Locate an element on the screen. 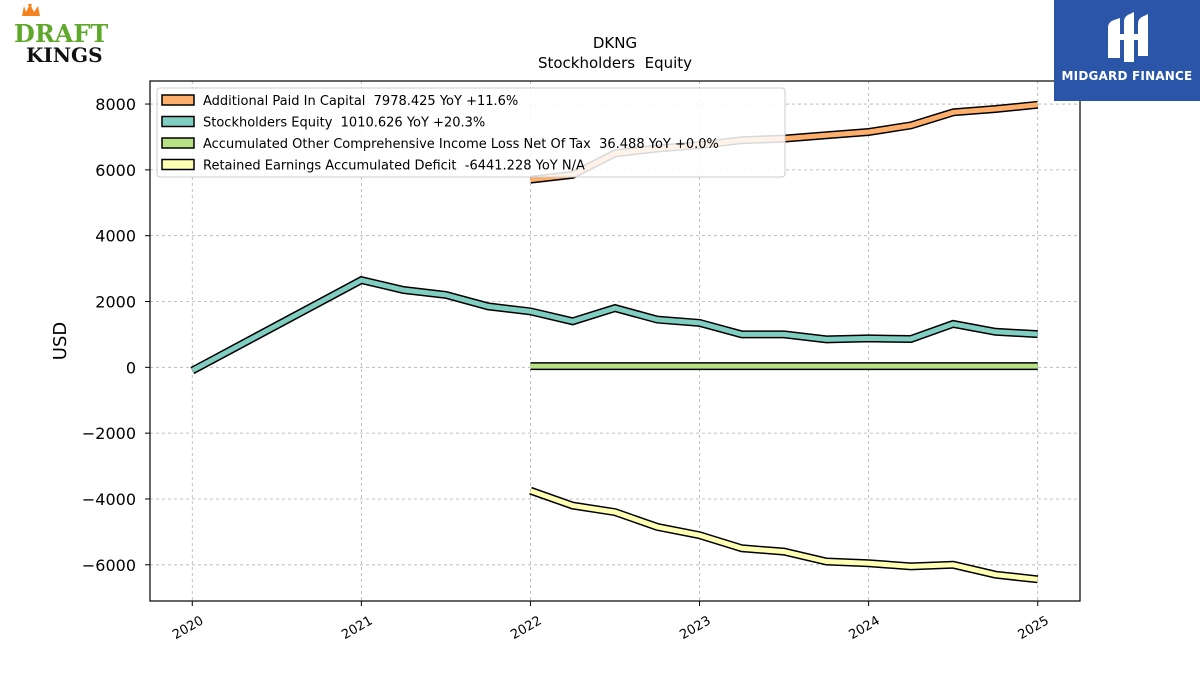 The width and height of the screenshot is (1200, 675). chart-subtitle: Stockholders Equity is located at coordinates (615, 63).